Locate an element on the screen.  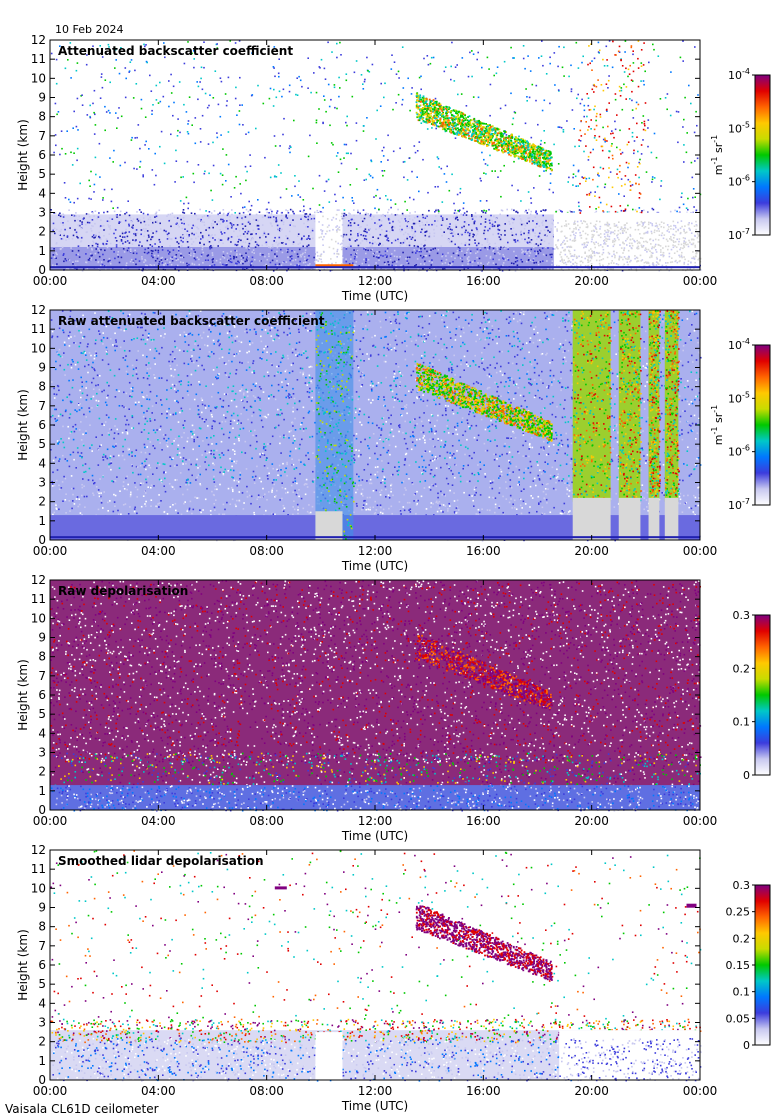
panel-title: Smoothed lidar depolarisation is located at coordinates (161, 861).